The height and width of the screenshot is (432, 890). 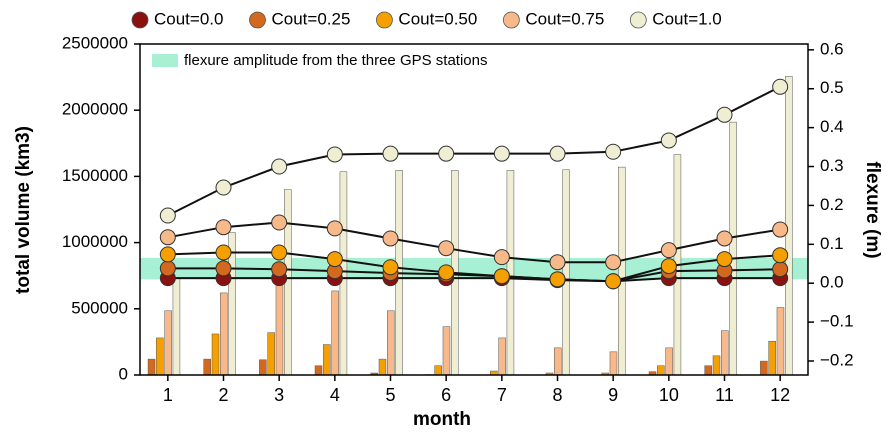 What do you see at coordinates (442, 419) in the screenshot?
I see `x-axis-title: month` at bounding box center [442, 419].